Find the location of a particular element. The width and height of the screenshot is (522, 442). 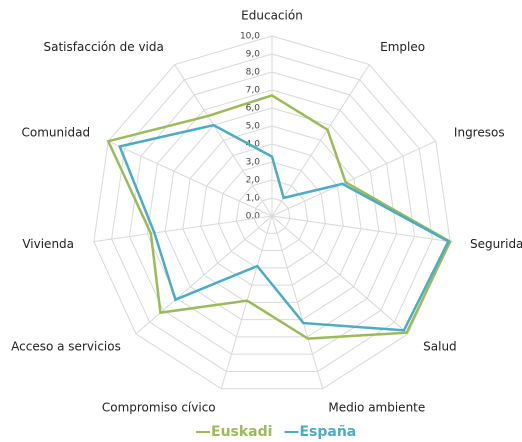

axis-label: Seguridad is located at coordinates (496, 244).